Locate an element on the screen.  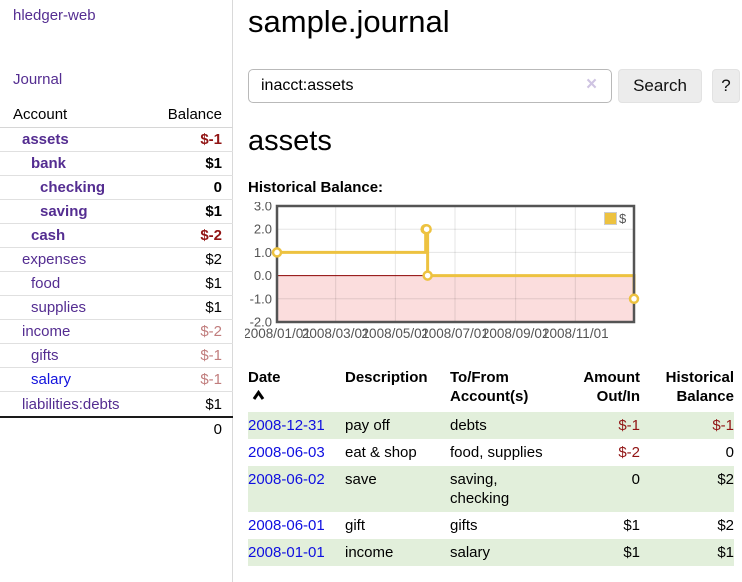
account-link-expenses: expenses is located at coordinates (54, 259).